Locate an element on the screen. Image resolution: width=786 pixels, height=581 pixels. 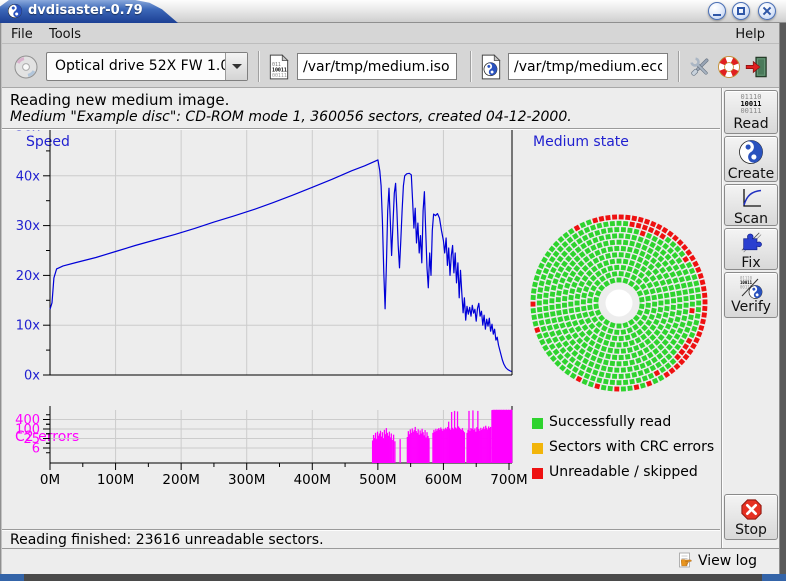
verify-icon: 01110 10011 00111 is located at coordinates (751, 287).